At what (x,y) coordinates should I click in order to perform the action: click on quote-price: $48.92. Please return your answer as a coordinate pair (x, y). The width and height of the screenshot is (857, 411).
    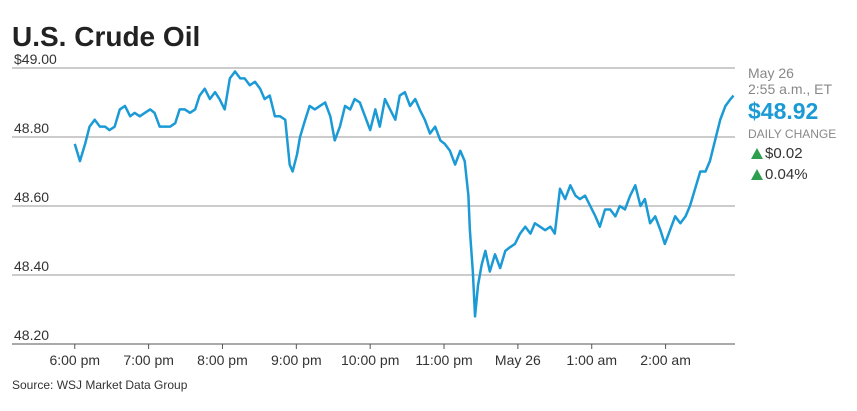
    Looking at the image, I should click on (783, 111).